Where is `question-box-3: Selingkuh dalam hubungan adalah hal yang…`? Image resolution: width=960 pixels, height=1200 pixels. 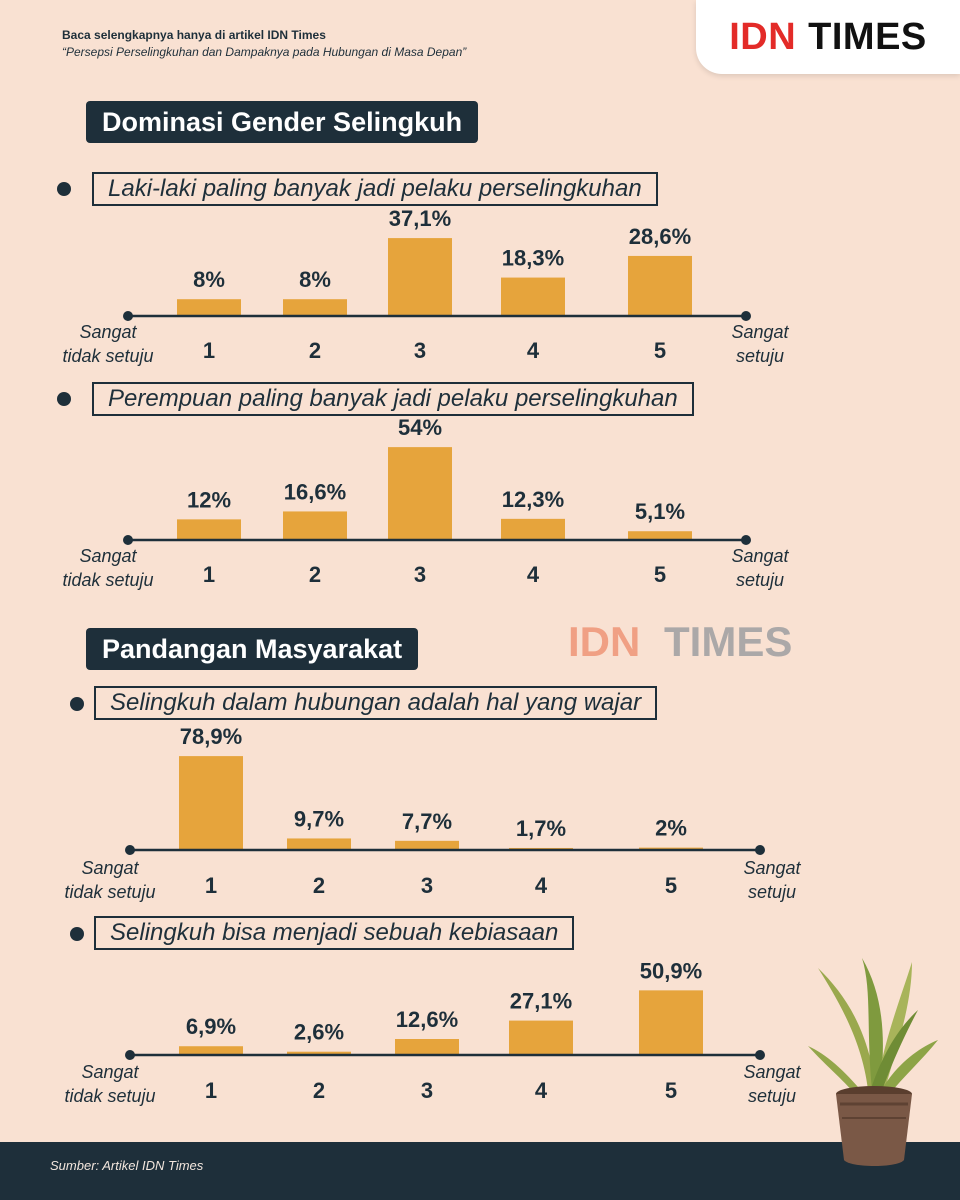 question-box-3: Selingkuh dalam hubungan adalah hal yang… is located at coordinates (376, 703).